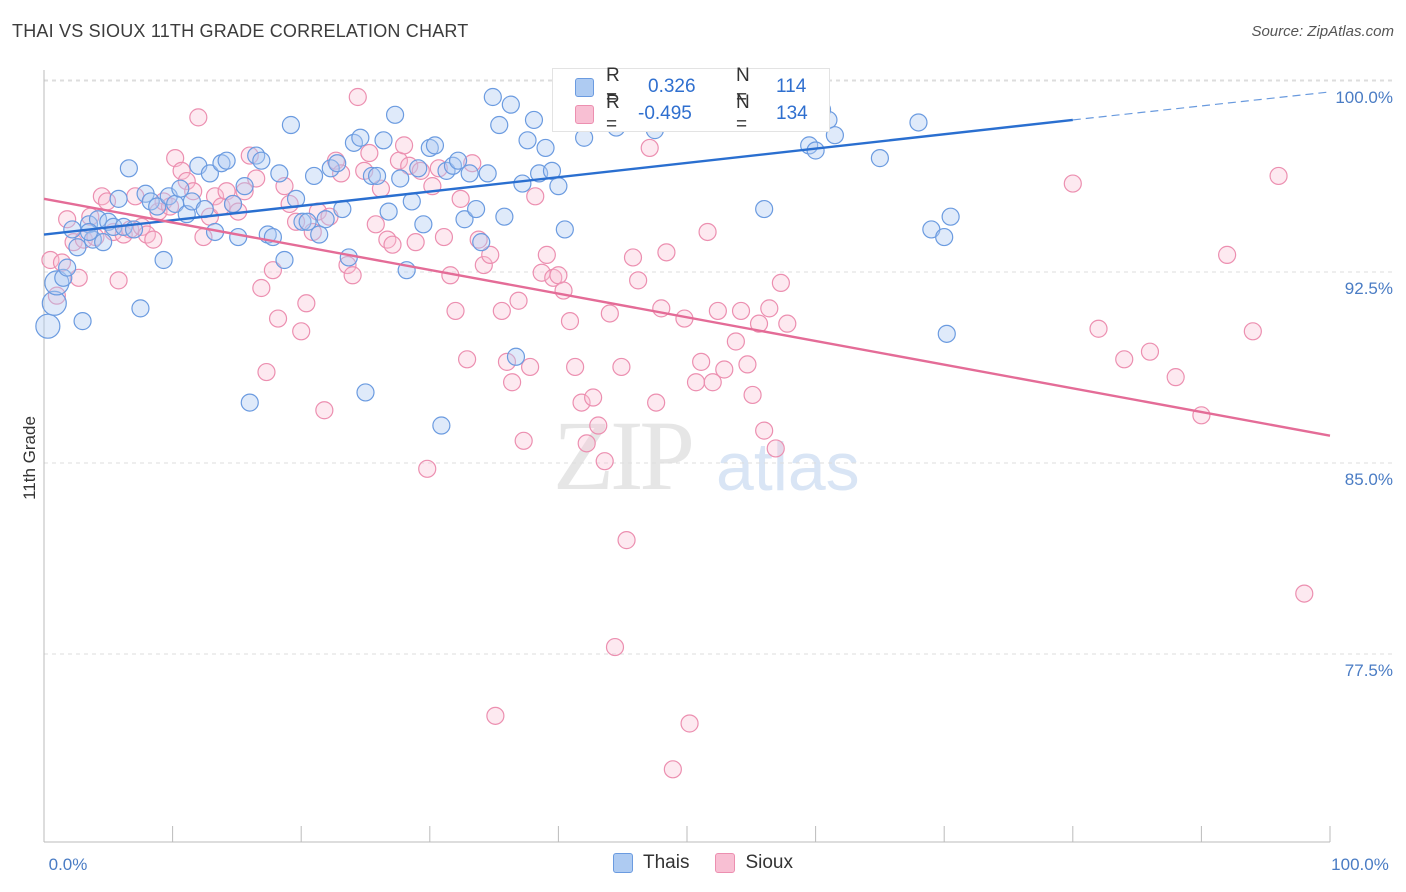 This screenshot has height=892, width=1406. I want to click on thais-trend-extension, so click(1201, 106).